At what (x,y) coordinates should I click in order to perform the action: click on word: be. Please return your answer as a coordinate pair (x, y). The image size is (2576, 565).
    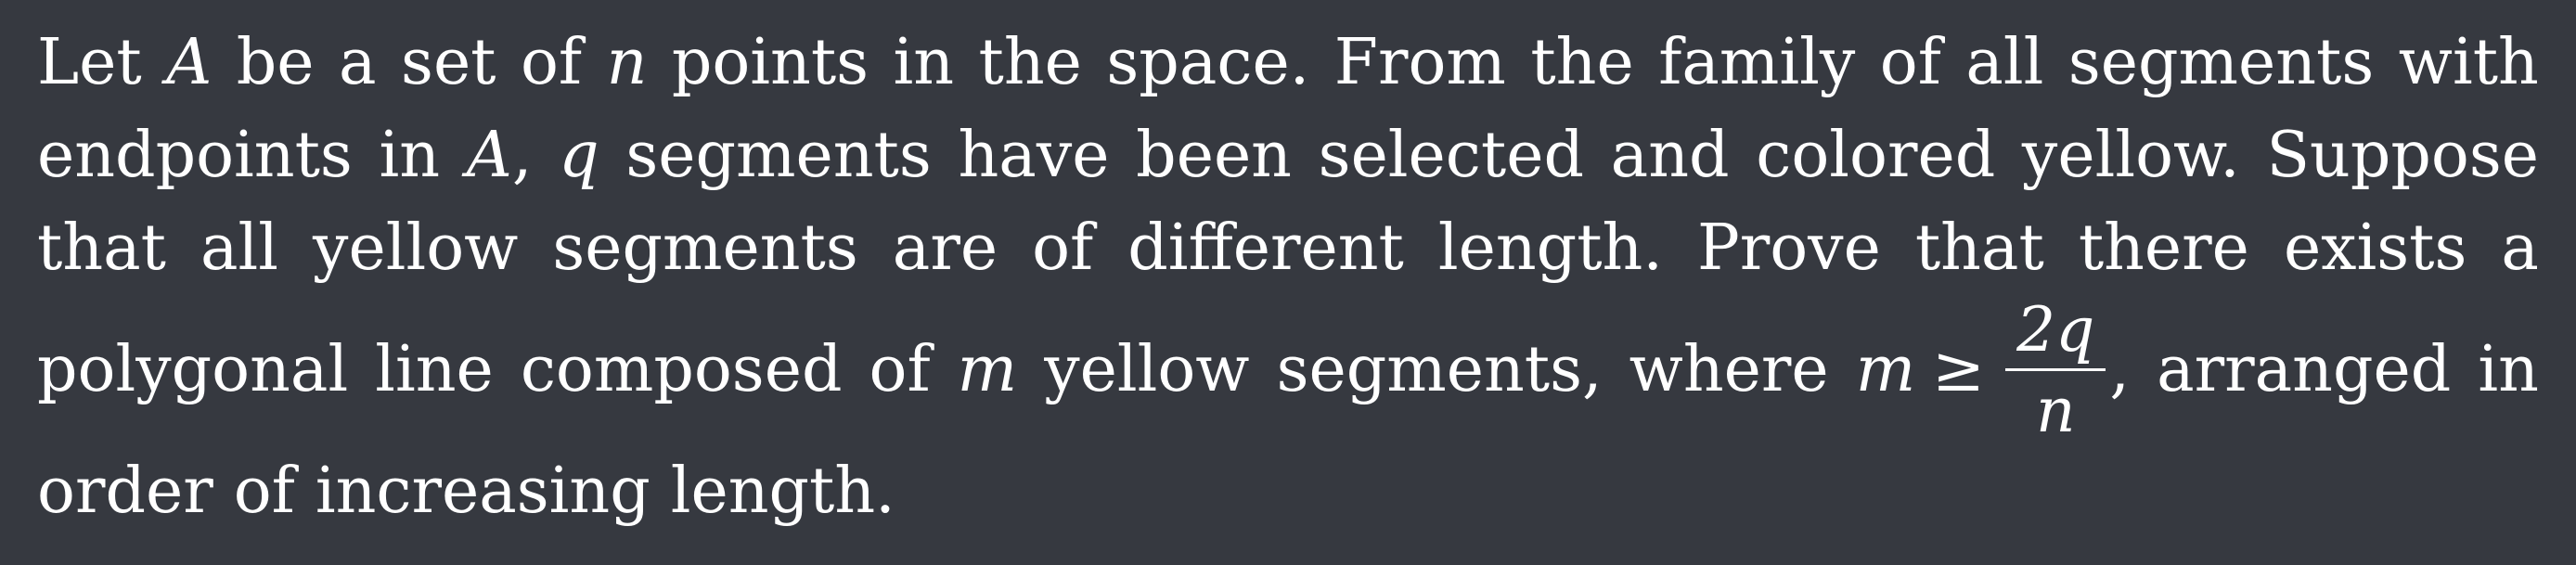
    Looking at the image, I should click on (276, 62).